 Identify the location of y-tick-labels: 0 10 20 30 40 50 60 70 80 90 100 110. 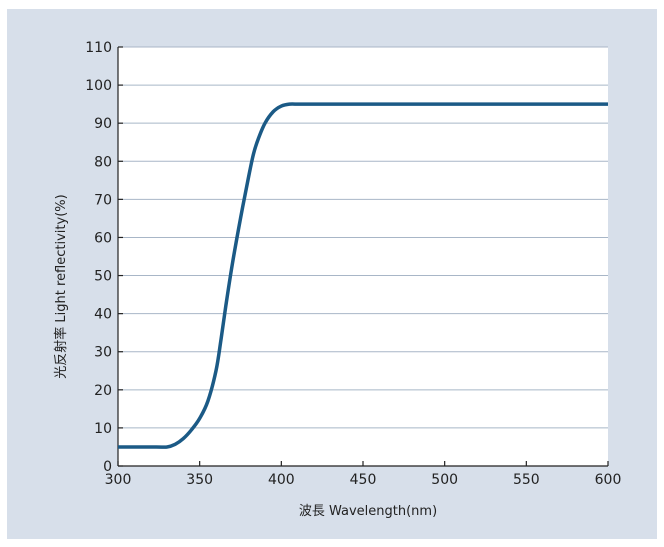
(98, 257).